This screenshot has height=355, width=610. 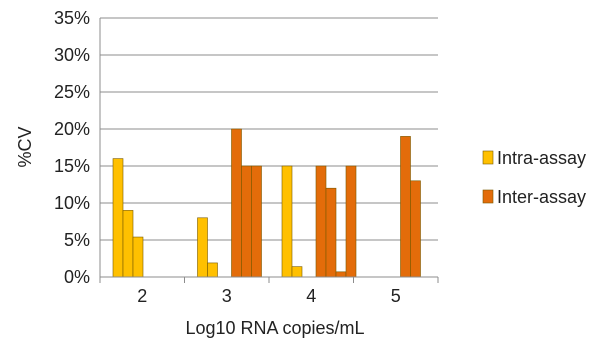 I want to click on y-tick-label: 15%, so click(x=72, y=166).